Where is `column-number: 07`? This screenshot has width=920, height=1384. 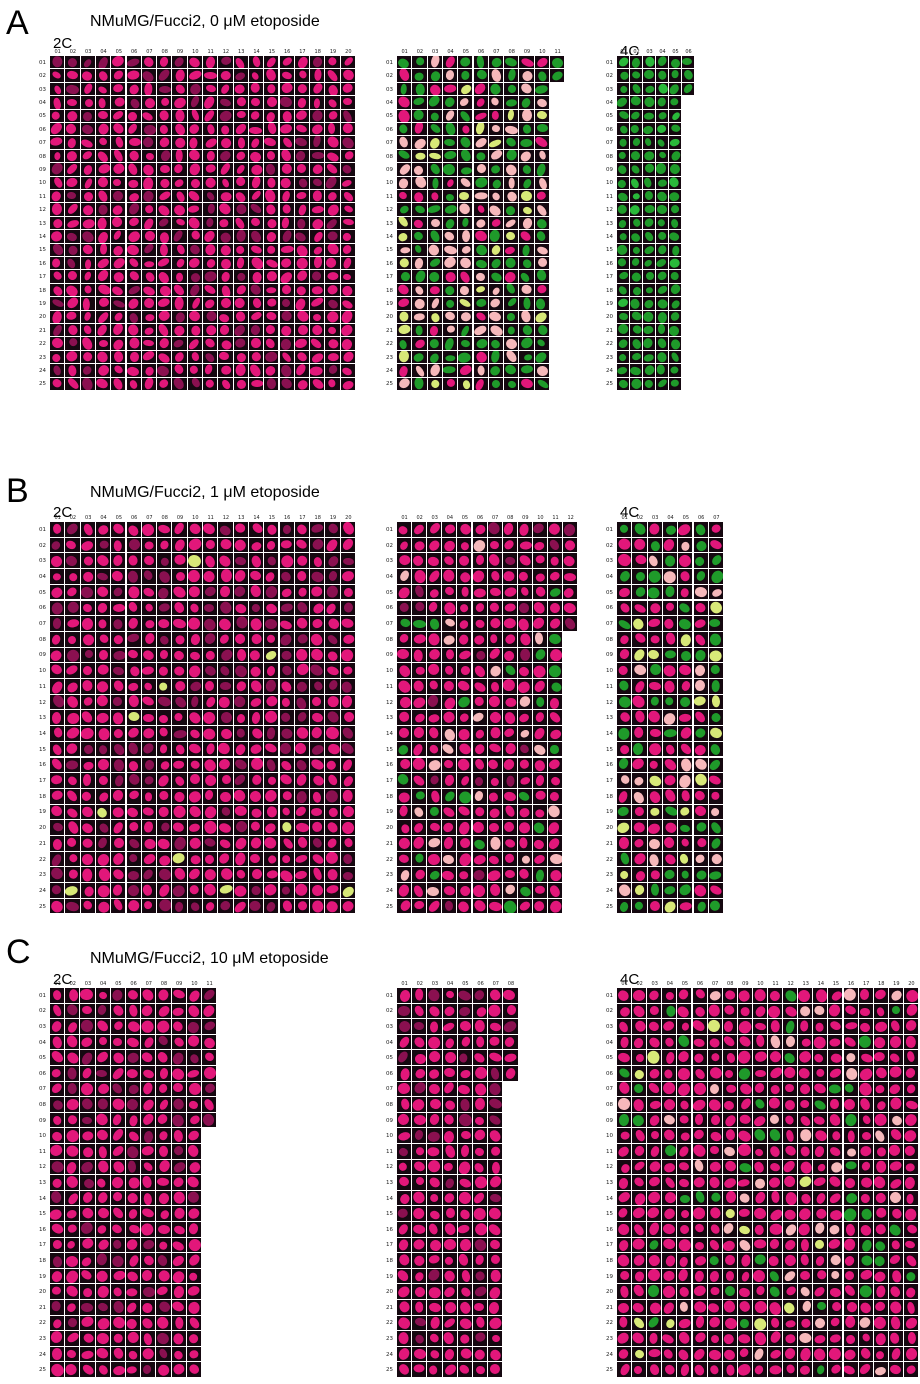
column-number: 07 is located at coordinates (148, 984).